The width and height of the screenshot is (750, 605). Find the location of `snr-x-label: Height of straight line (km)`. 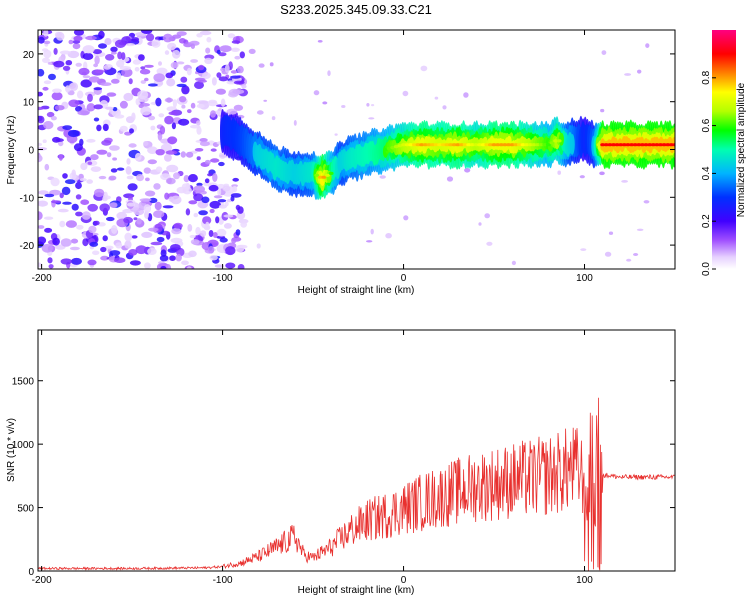

snr-x-label: Height of straight line (km) is located at coordinates (356, 590).